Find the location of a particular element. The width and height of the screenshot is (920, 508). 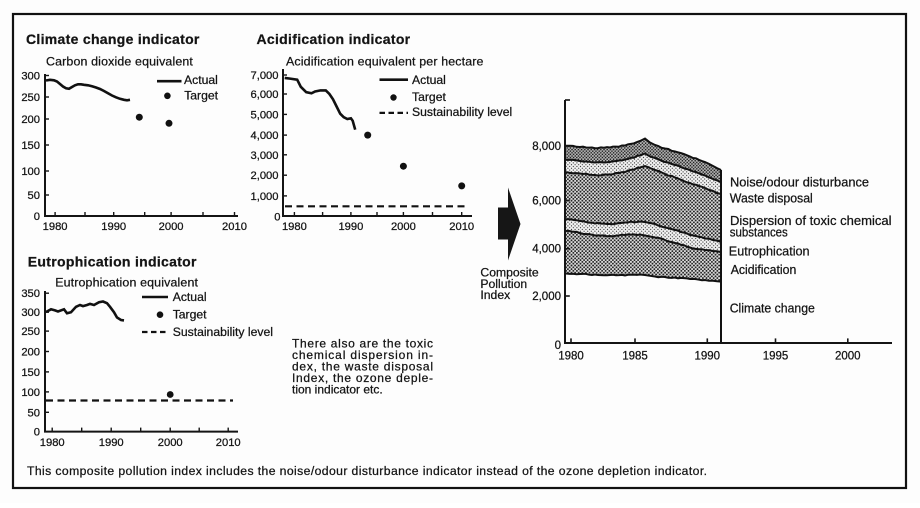

svg-text:Acidification equivalent per h: Acidification equivalent per hectare is located at coordinates (385, 62).